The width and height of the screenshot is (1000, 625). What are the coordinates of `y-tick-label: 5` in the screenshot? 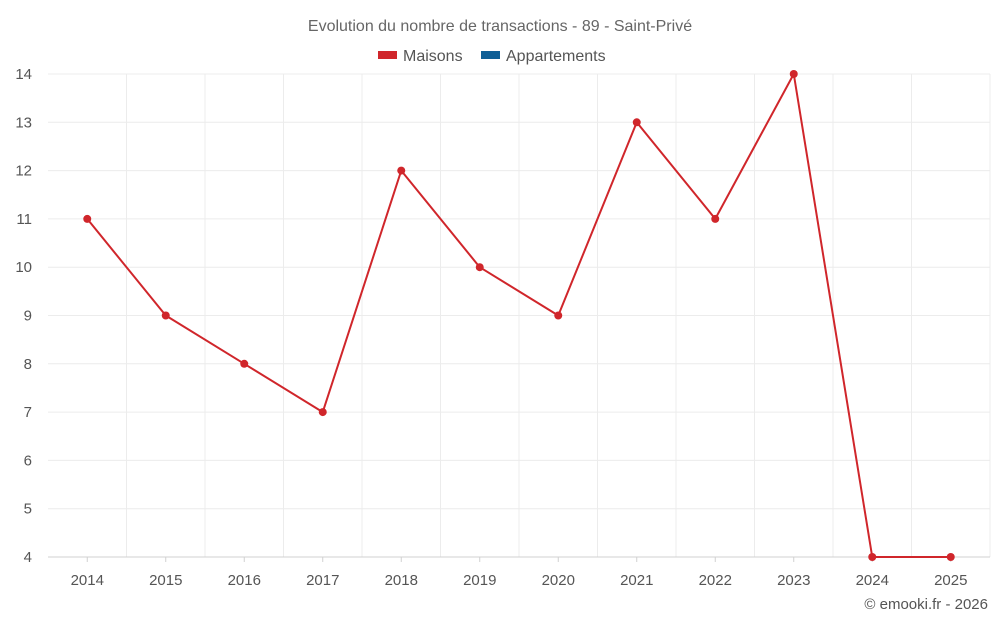 It's located at (28, 509).